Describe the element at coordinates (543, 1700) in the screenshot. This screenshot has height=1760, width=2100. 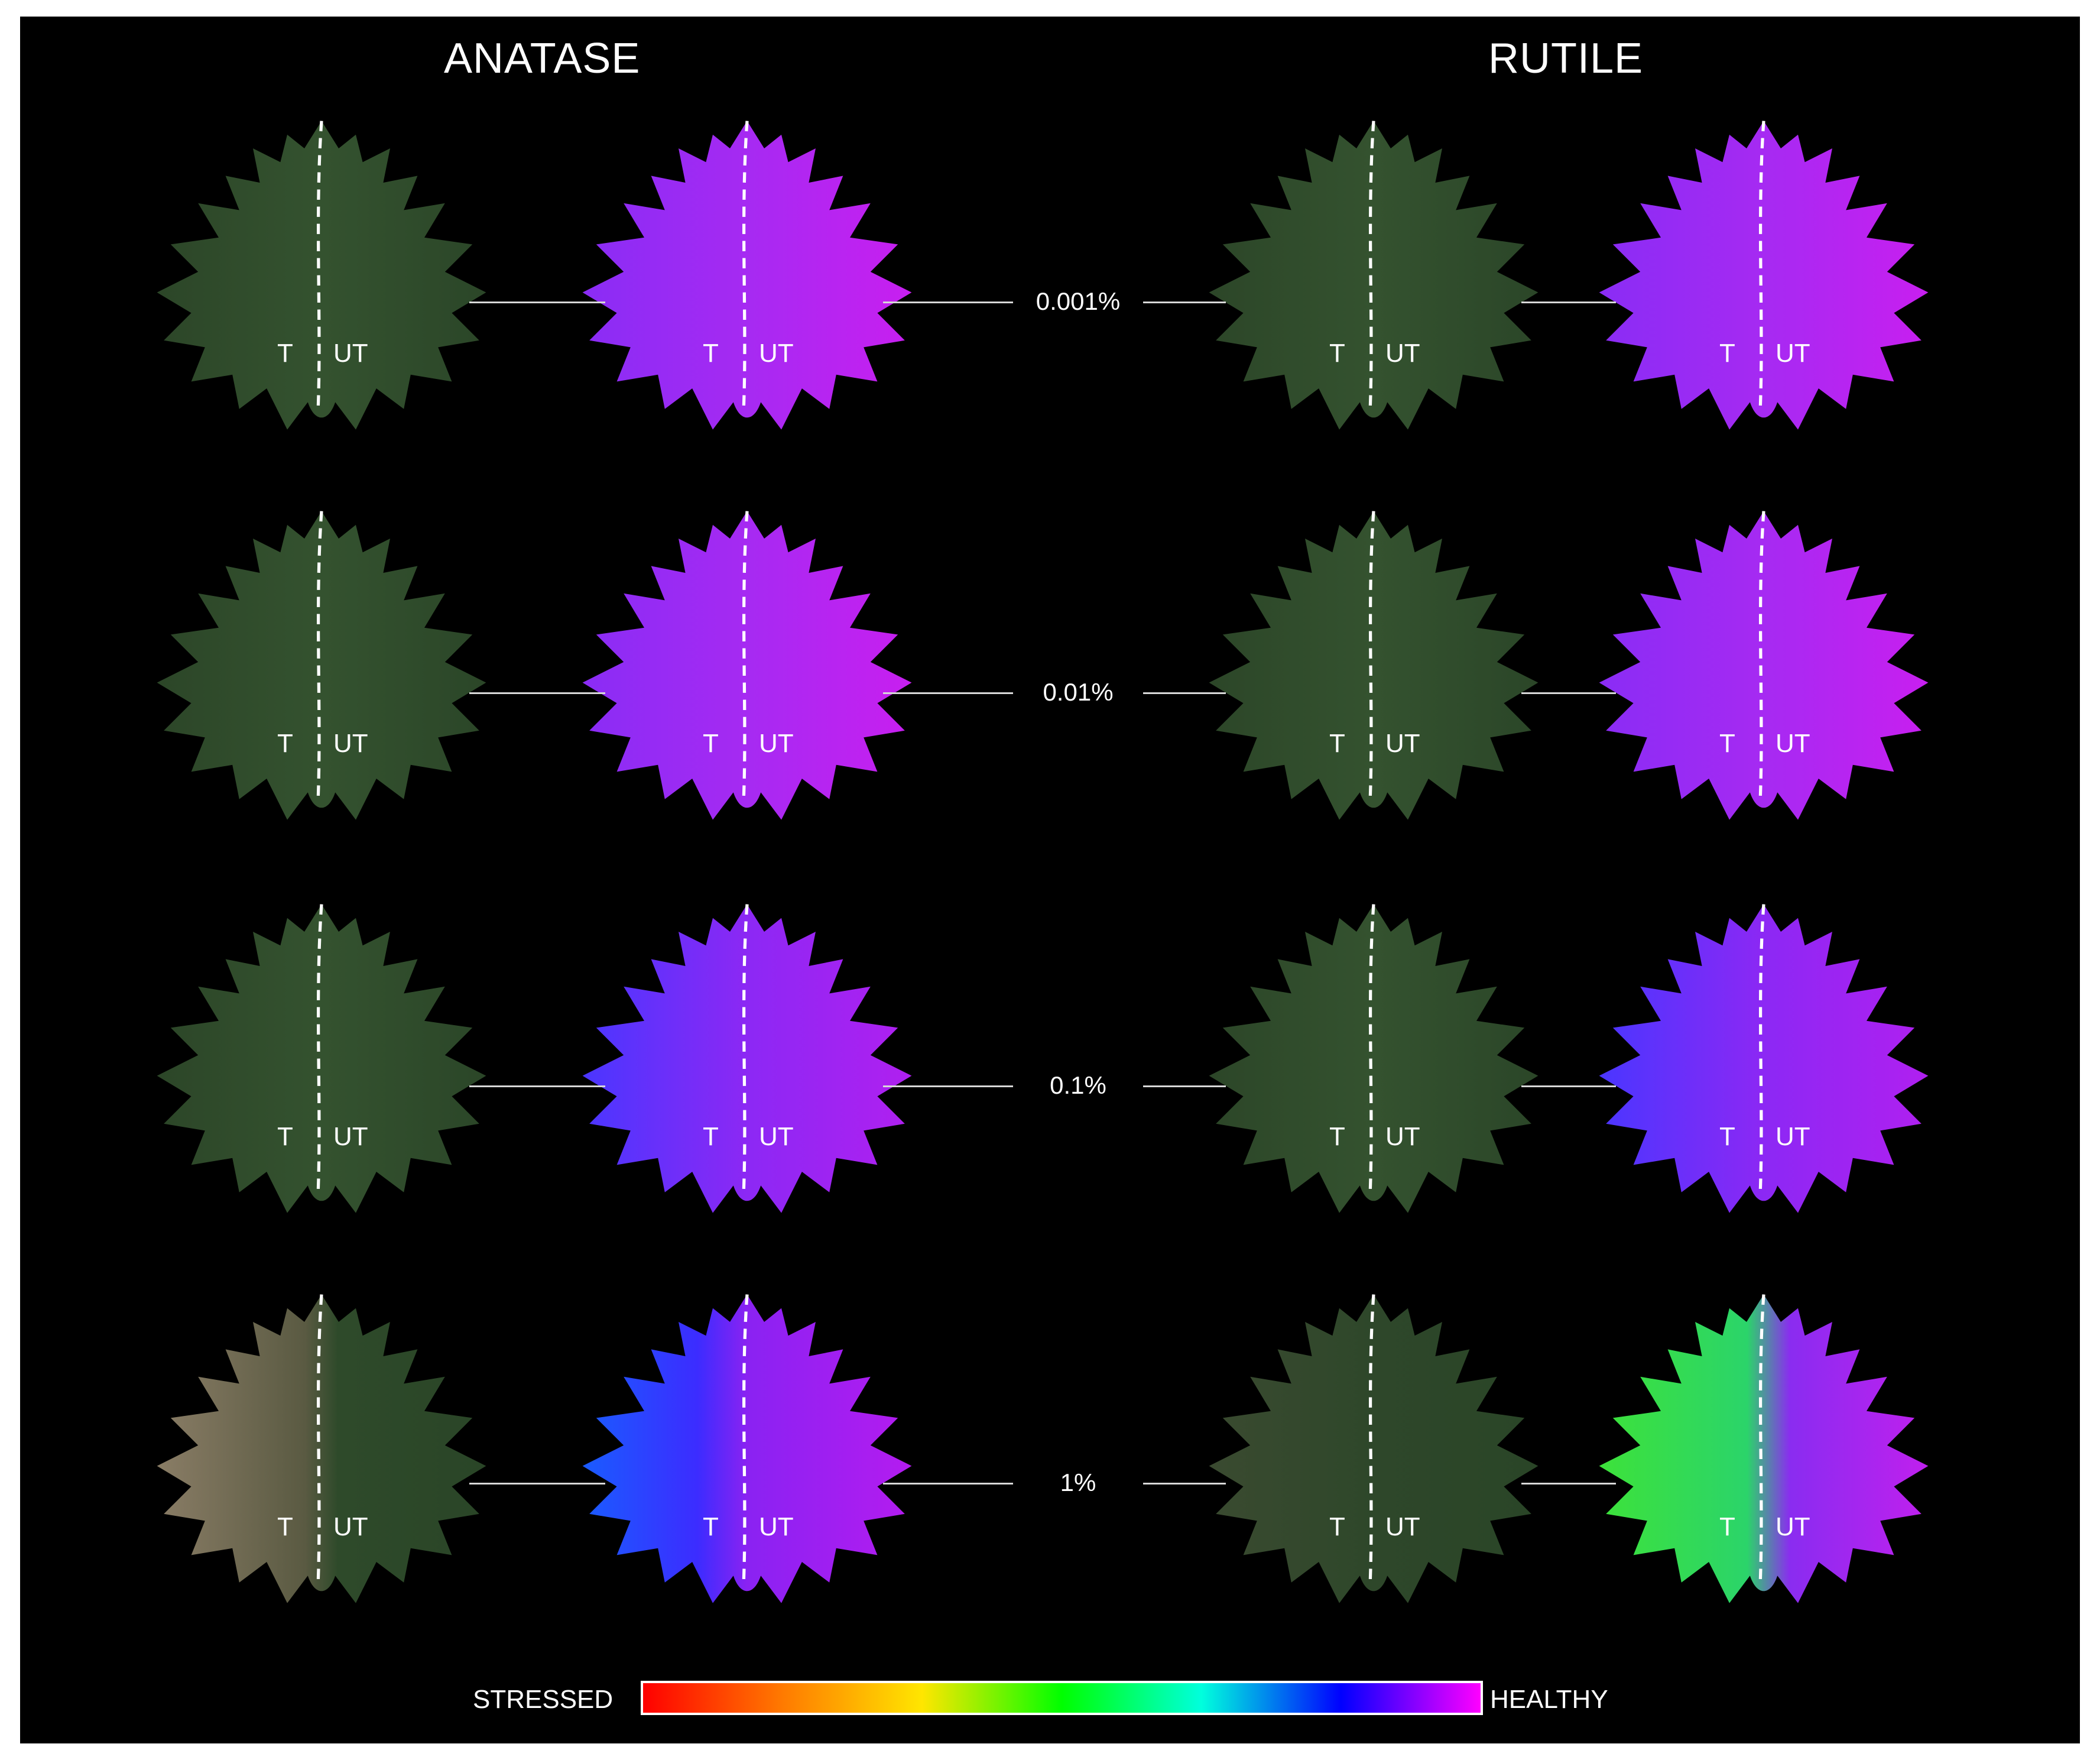
I see `scale-label-stressed: STRESSED` at that location.